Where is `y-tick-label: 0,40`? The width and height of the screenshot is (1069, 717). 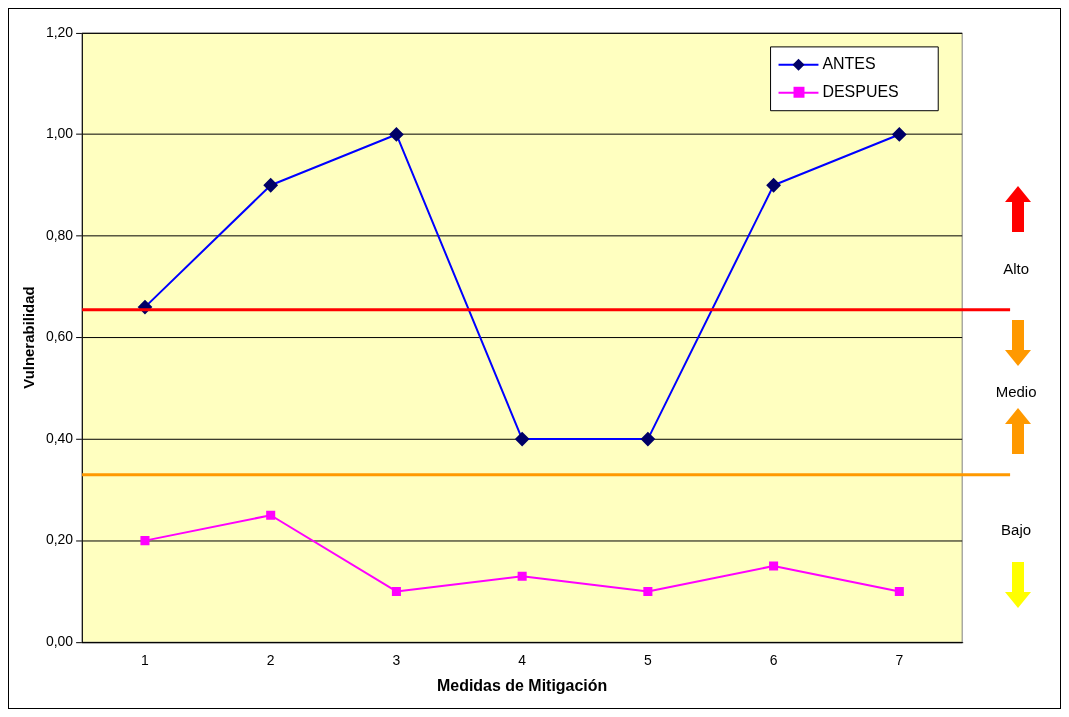 y-tick-label: 0,40 is located at coordinates (59, 437).